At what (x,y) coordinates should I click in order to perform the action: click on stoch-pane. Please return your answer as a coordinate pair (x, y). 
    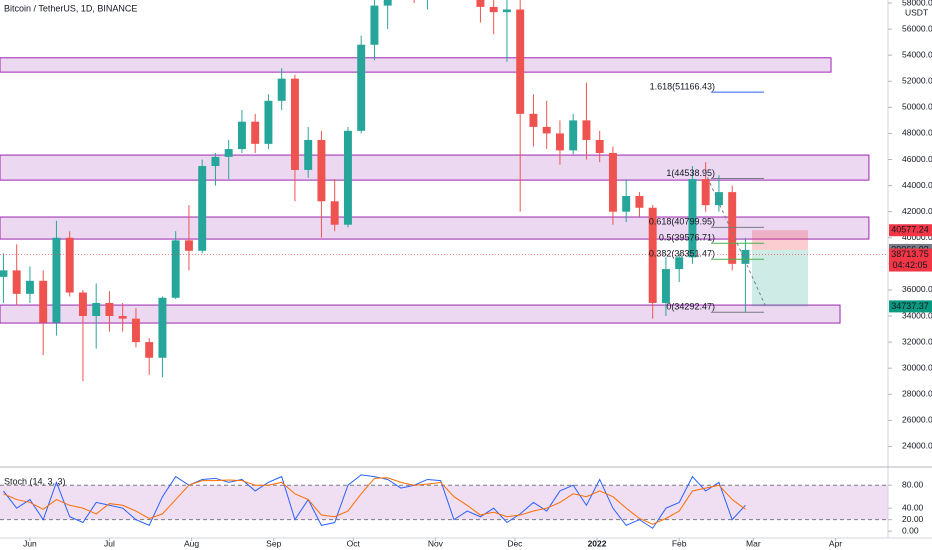
    Looking at the image, I should click on (444, 501).